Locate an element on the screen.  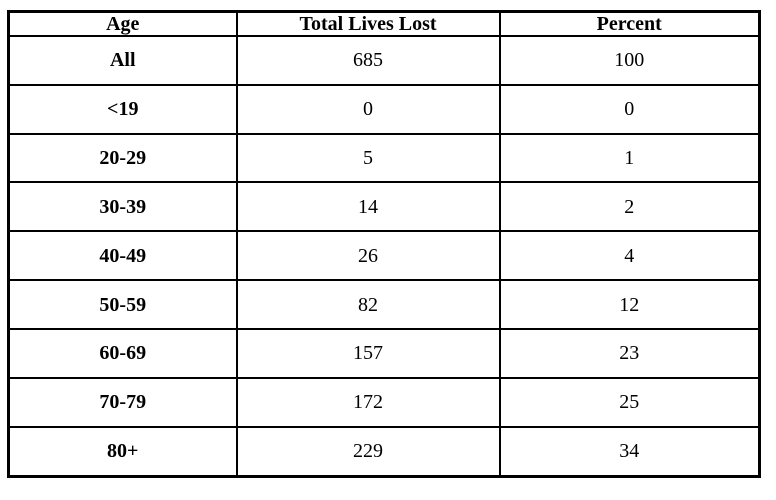
cell-percent: 23 is located at coordinates (629, 353).